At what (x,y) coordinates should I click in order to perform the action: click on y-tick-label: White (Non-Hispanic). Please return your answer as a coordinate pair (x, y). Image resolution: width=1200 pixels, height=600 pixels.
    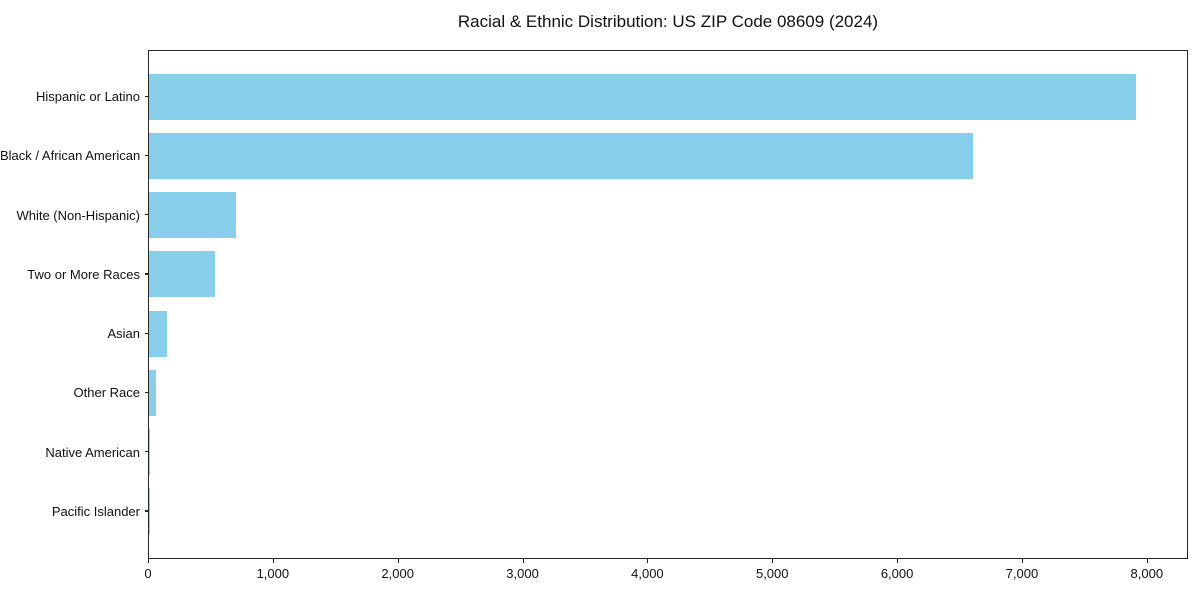
    Looking at the image, I should click on (78, 215).